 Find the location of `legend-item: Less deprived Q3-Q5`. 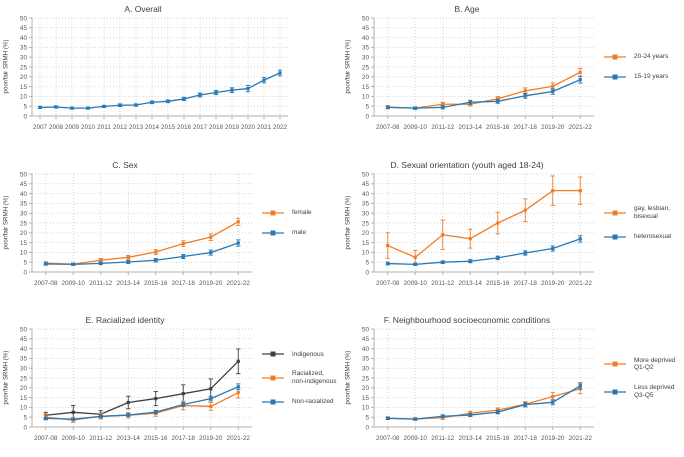

legend-item: Less deprived Q3-Q5 is located at coordinates (644, 391).